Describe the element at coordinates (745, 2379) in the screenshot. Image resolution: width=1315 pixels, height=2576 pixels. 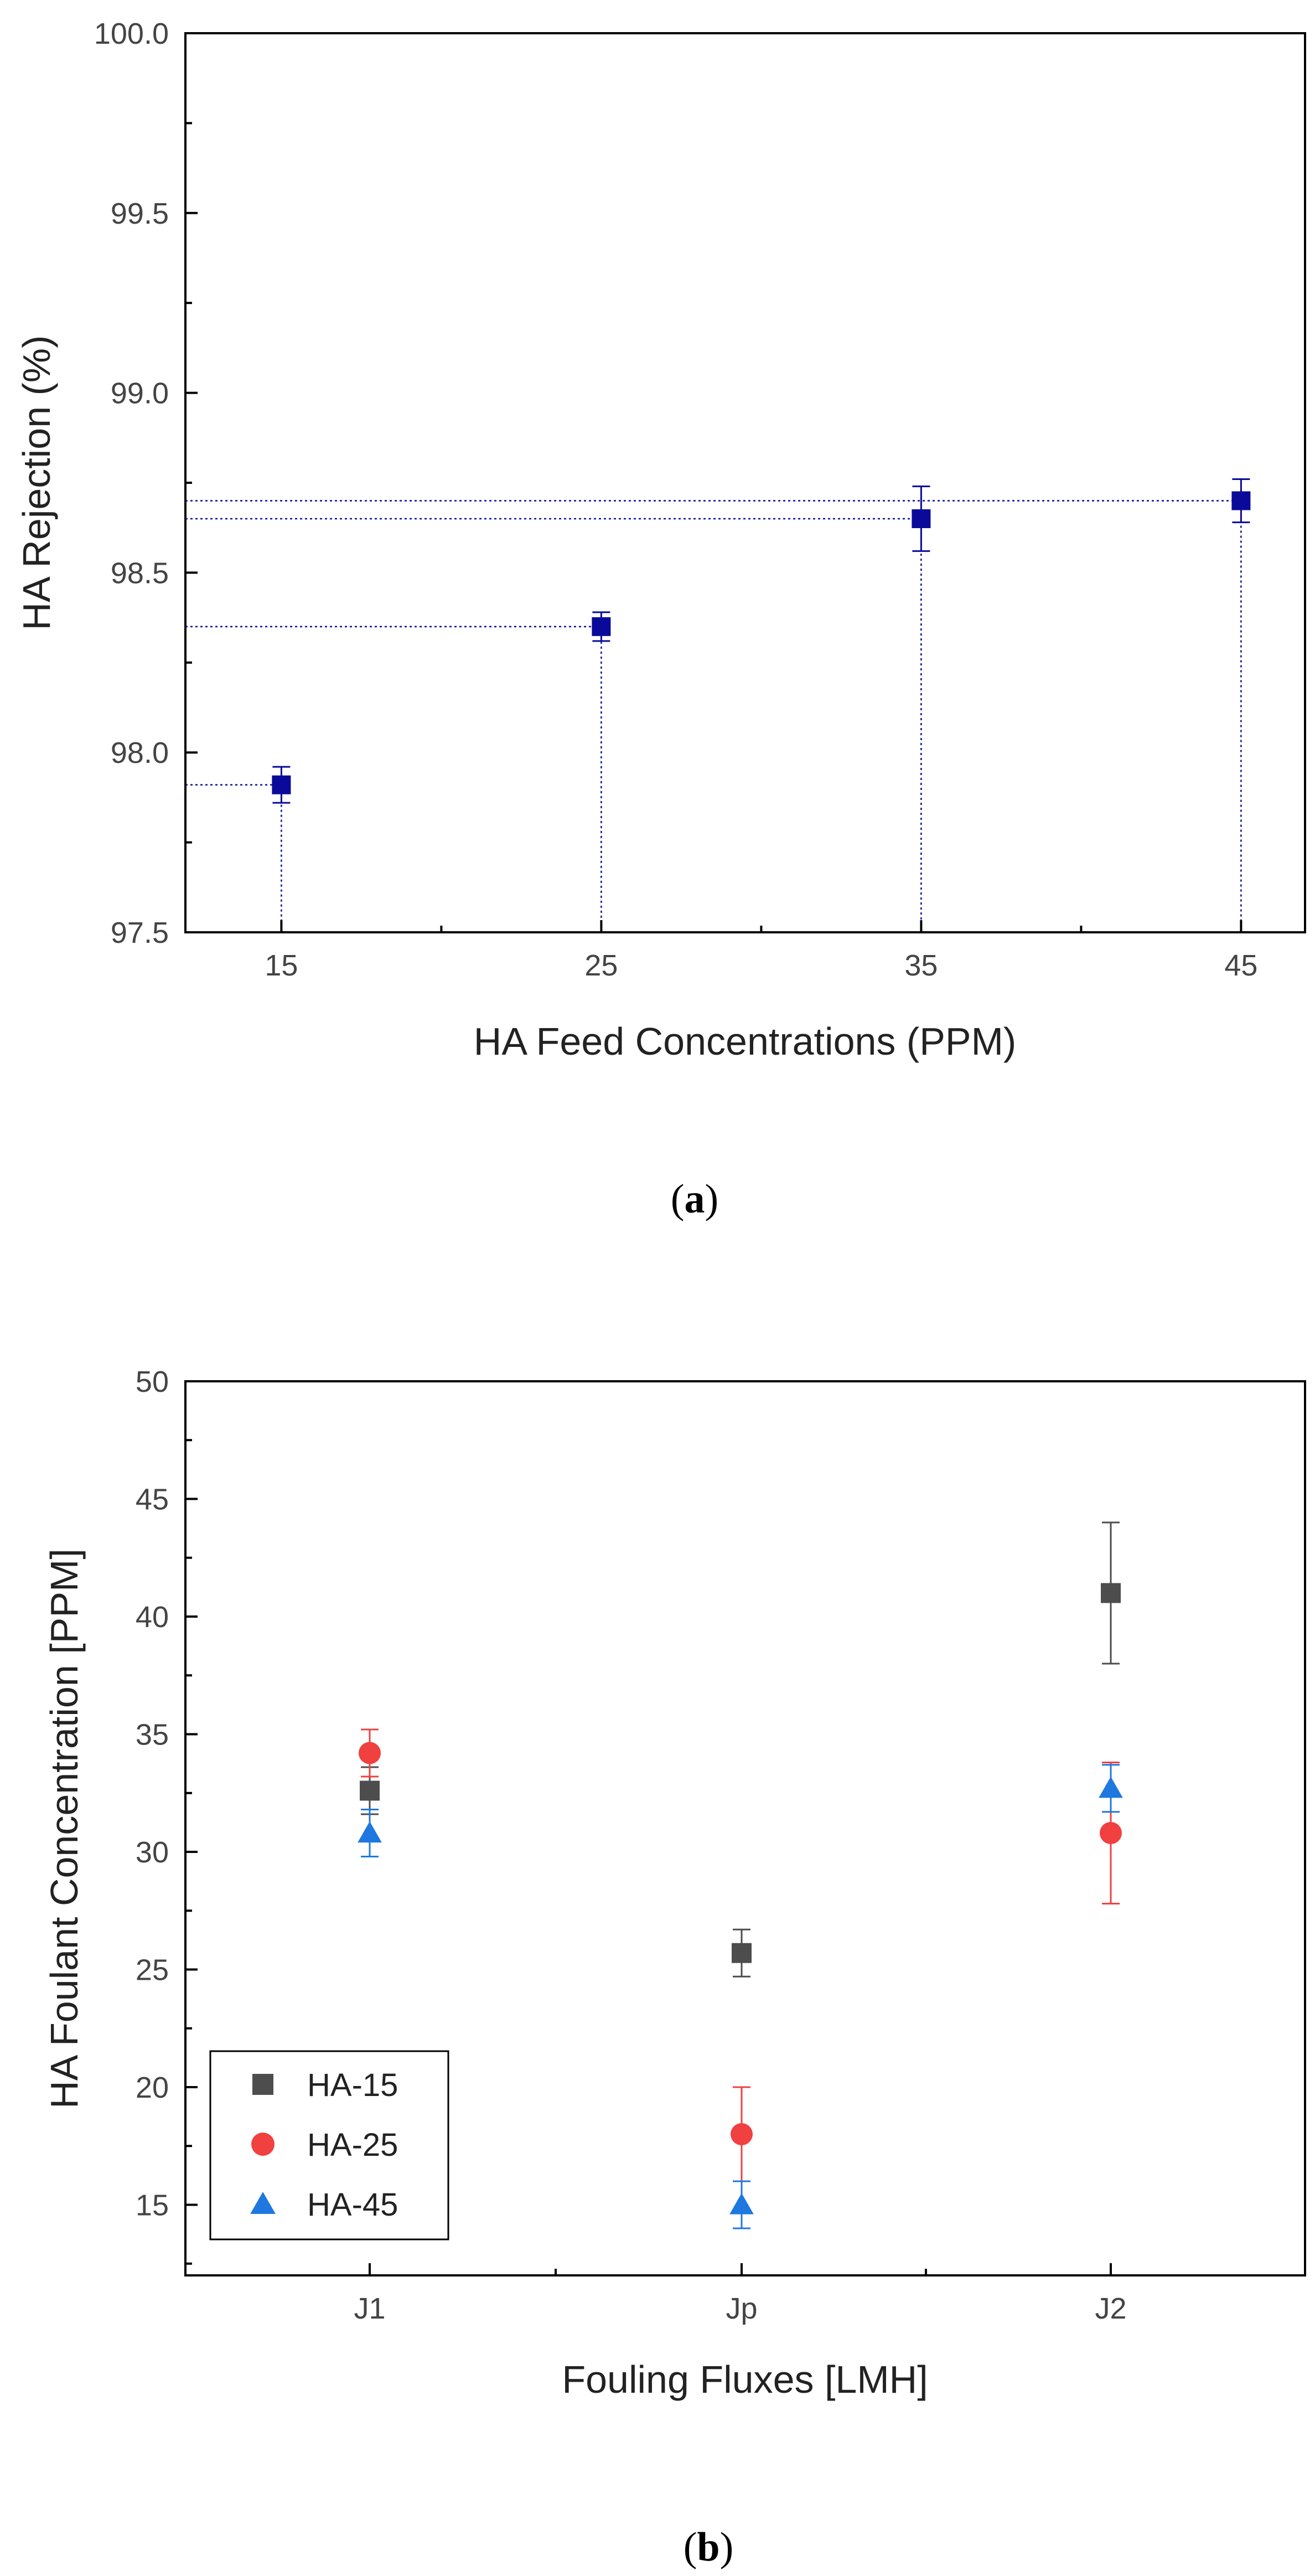
I see `chart-b-x-axis-title: Fouling Fluxes [LMH]` at that location.